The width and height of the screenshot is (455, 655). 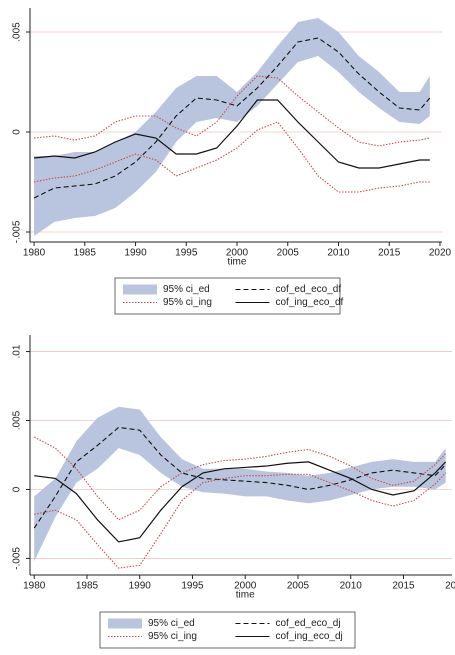 What do you see at coordinates (310, 302) in the screenshot?
I see `legend-label: cof_ing_eco_df` at bounding box center [310, 302].